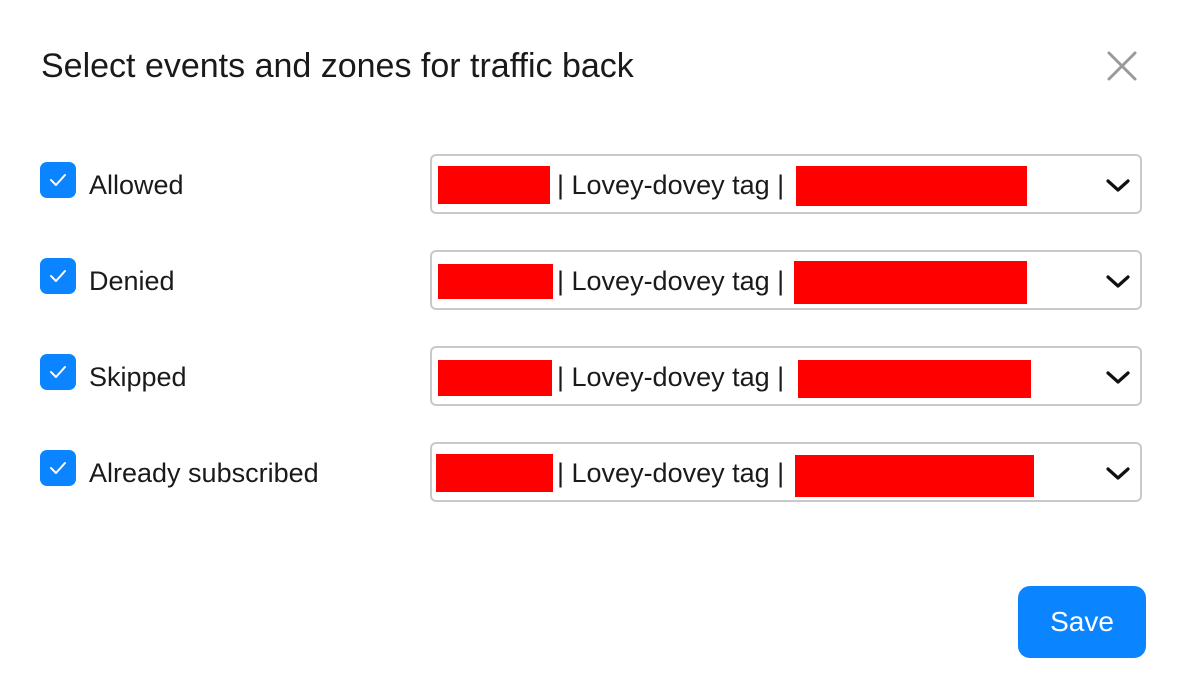 The width and height of the screenshot is (1188, 698). I want to click on event-row-allowed: Allowed | Lovey-dovey tag |, so click(594, 186).